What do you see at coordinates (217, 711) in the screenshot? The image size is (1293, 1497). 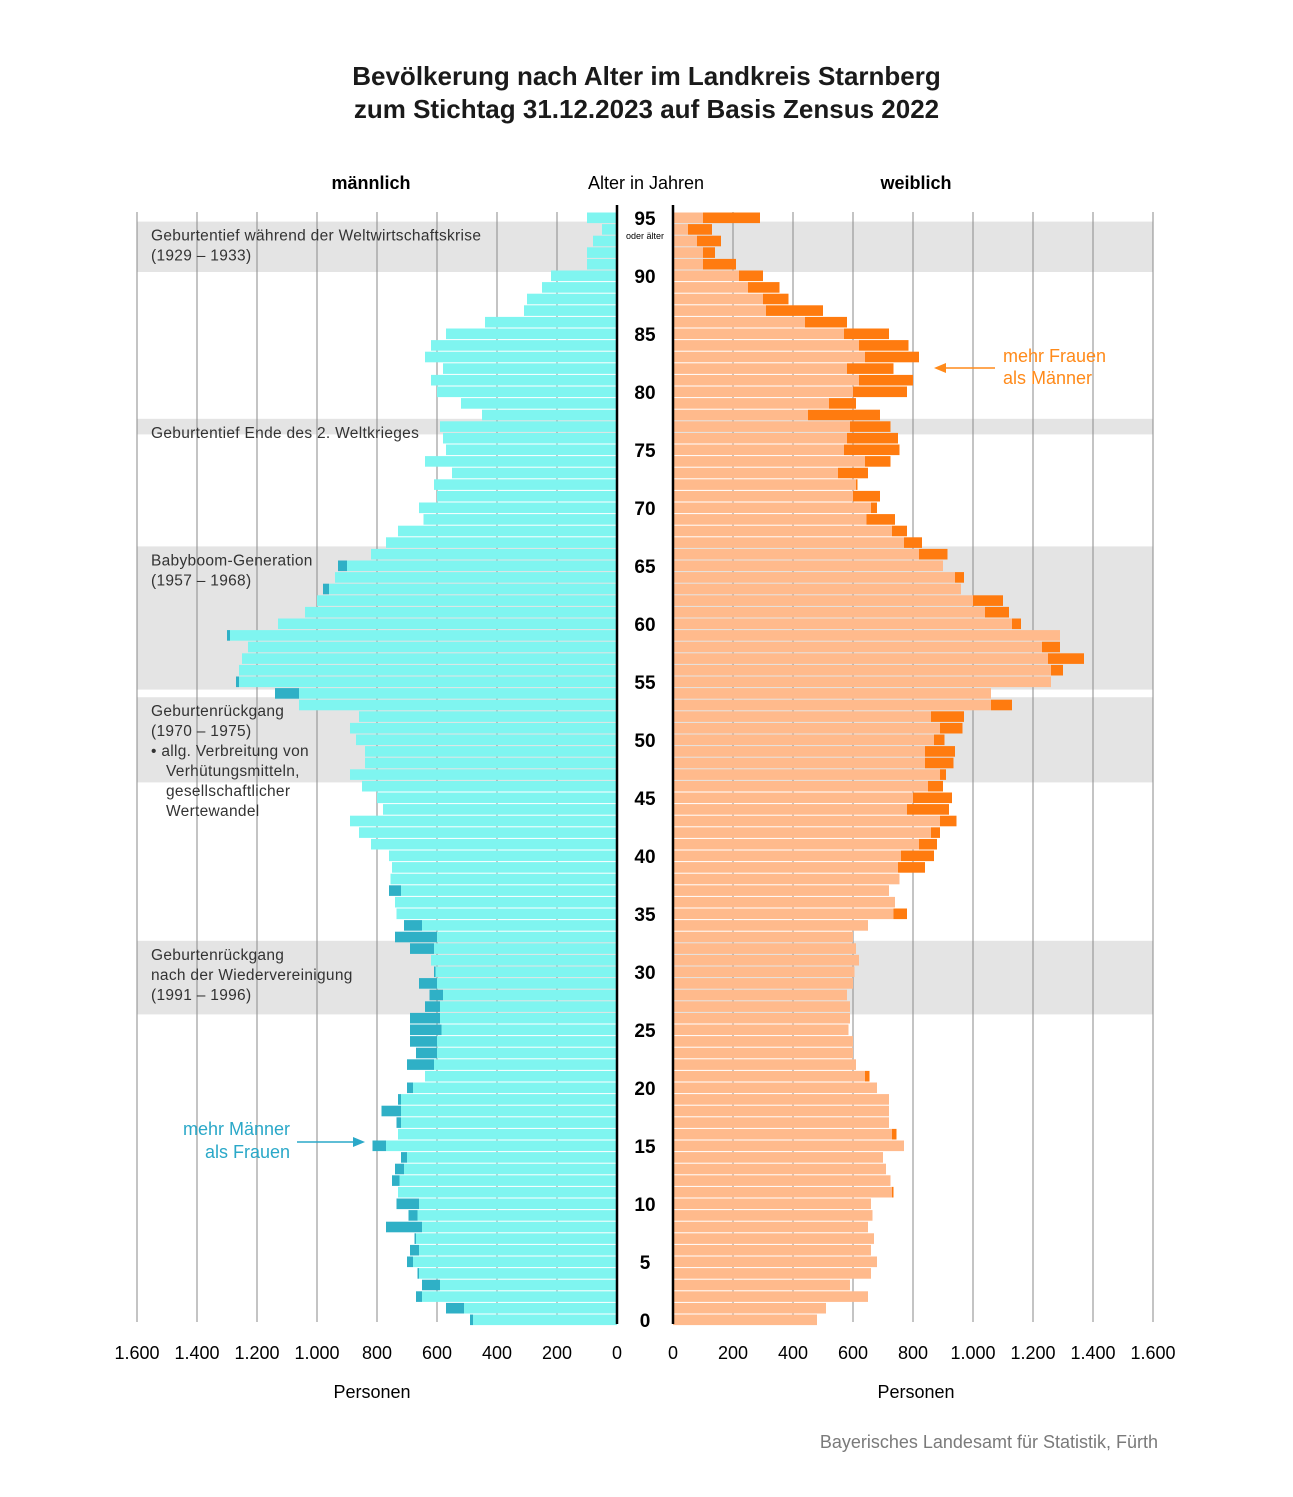 I see `band-annotation-line: Geburtenrückgang` at bounding box center [217, 711].